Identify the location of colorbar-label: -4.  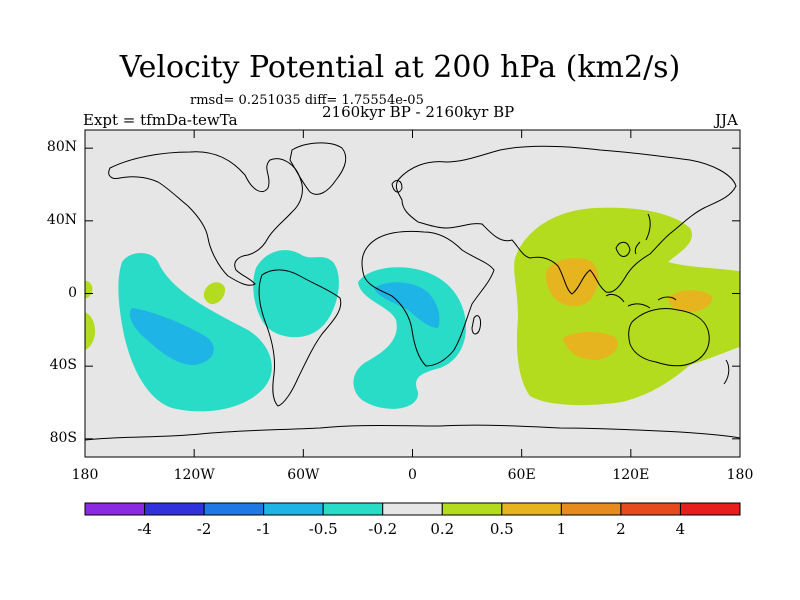
(144, 529).